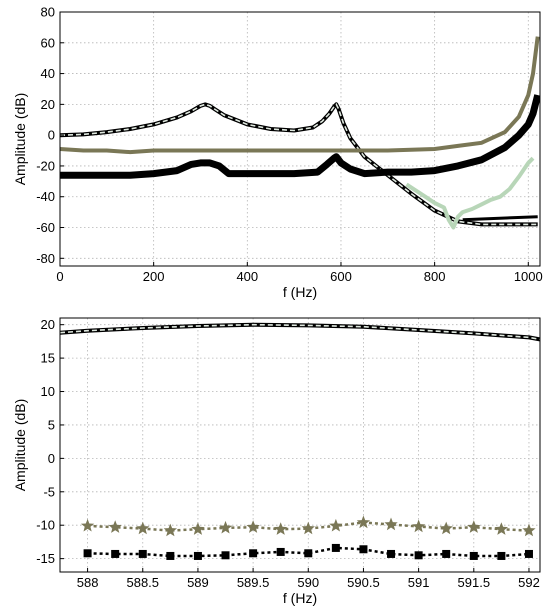  I want to click on y-tick-label: -20, so click(45, 165).